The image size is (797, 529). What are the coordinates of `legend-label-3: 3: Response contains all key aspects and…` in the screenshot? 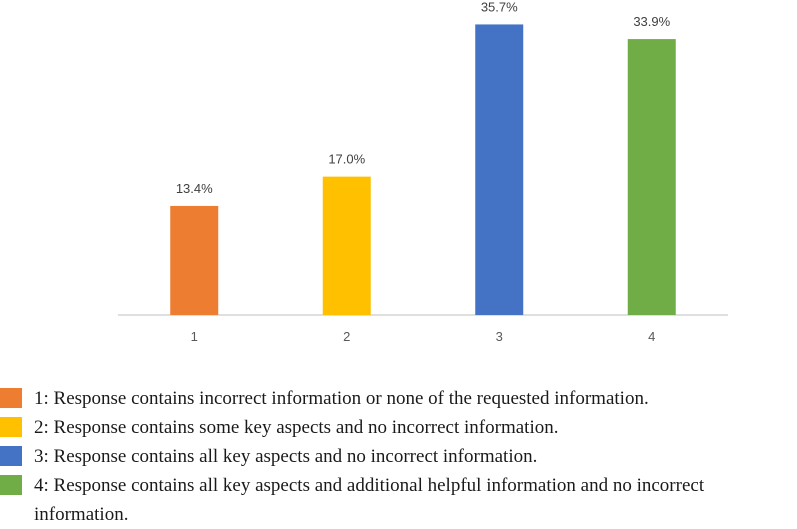 It's located at (286, 456).